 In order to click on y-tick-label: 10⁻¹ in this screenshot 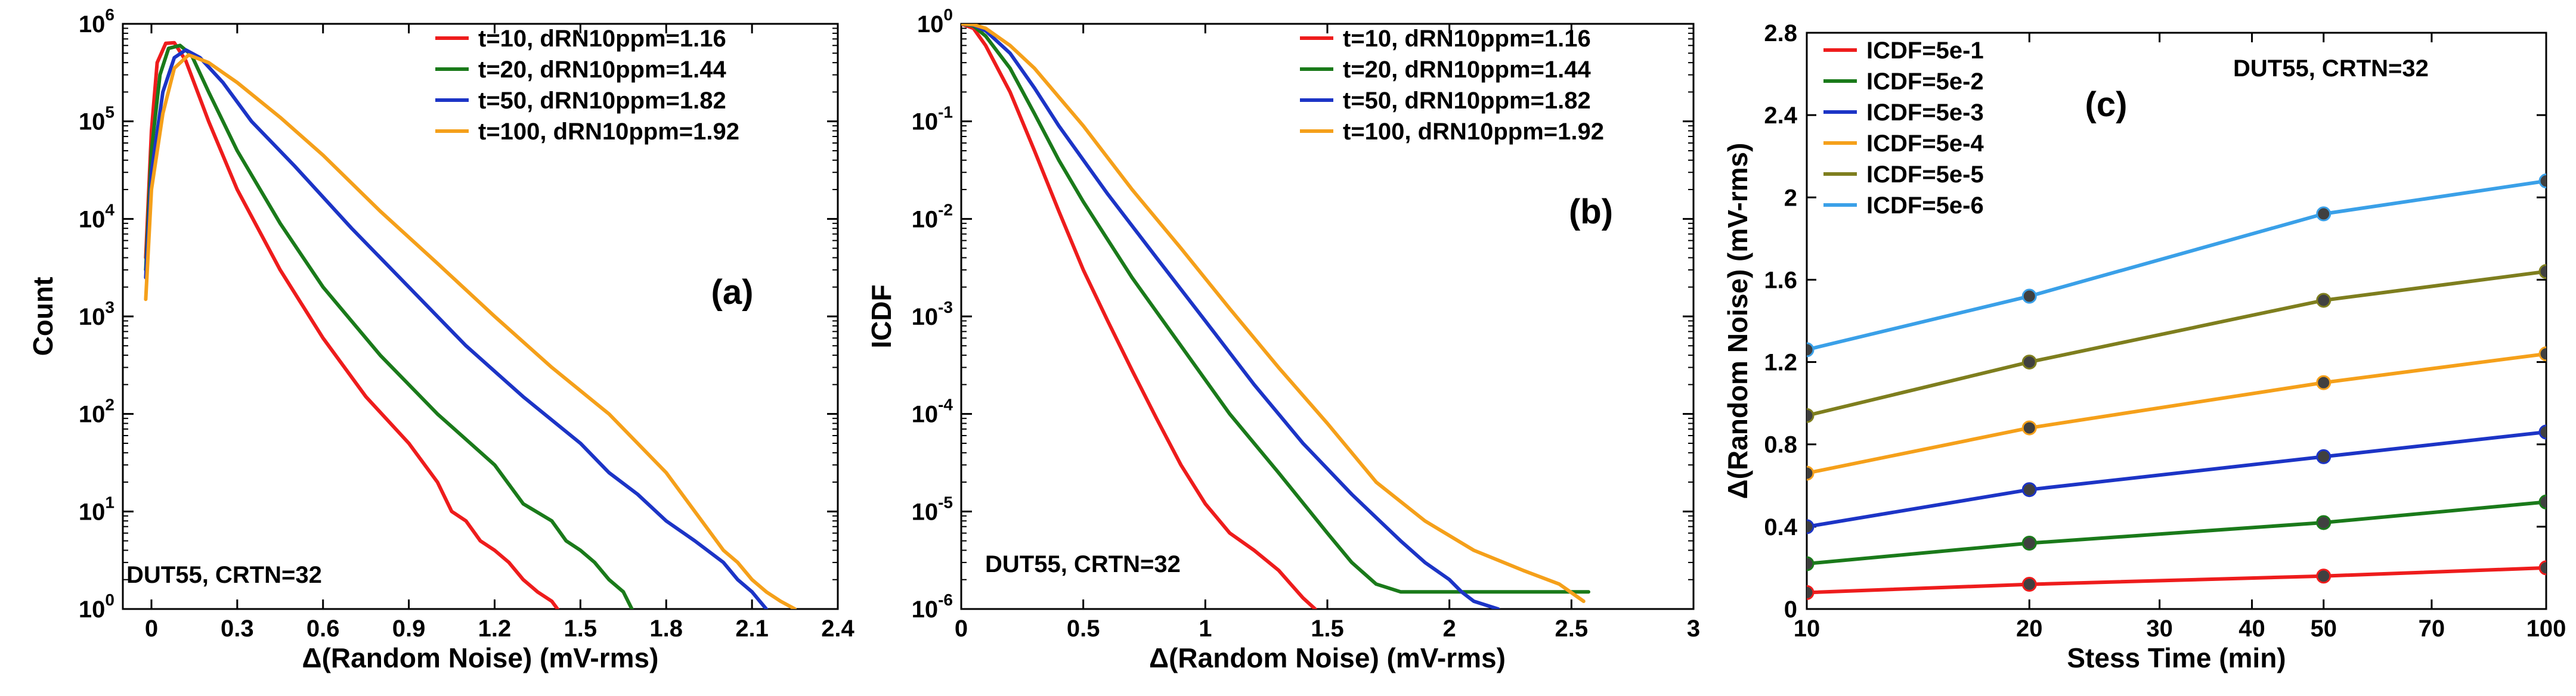, I will do `click(933, 119)`.